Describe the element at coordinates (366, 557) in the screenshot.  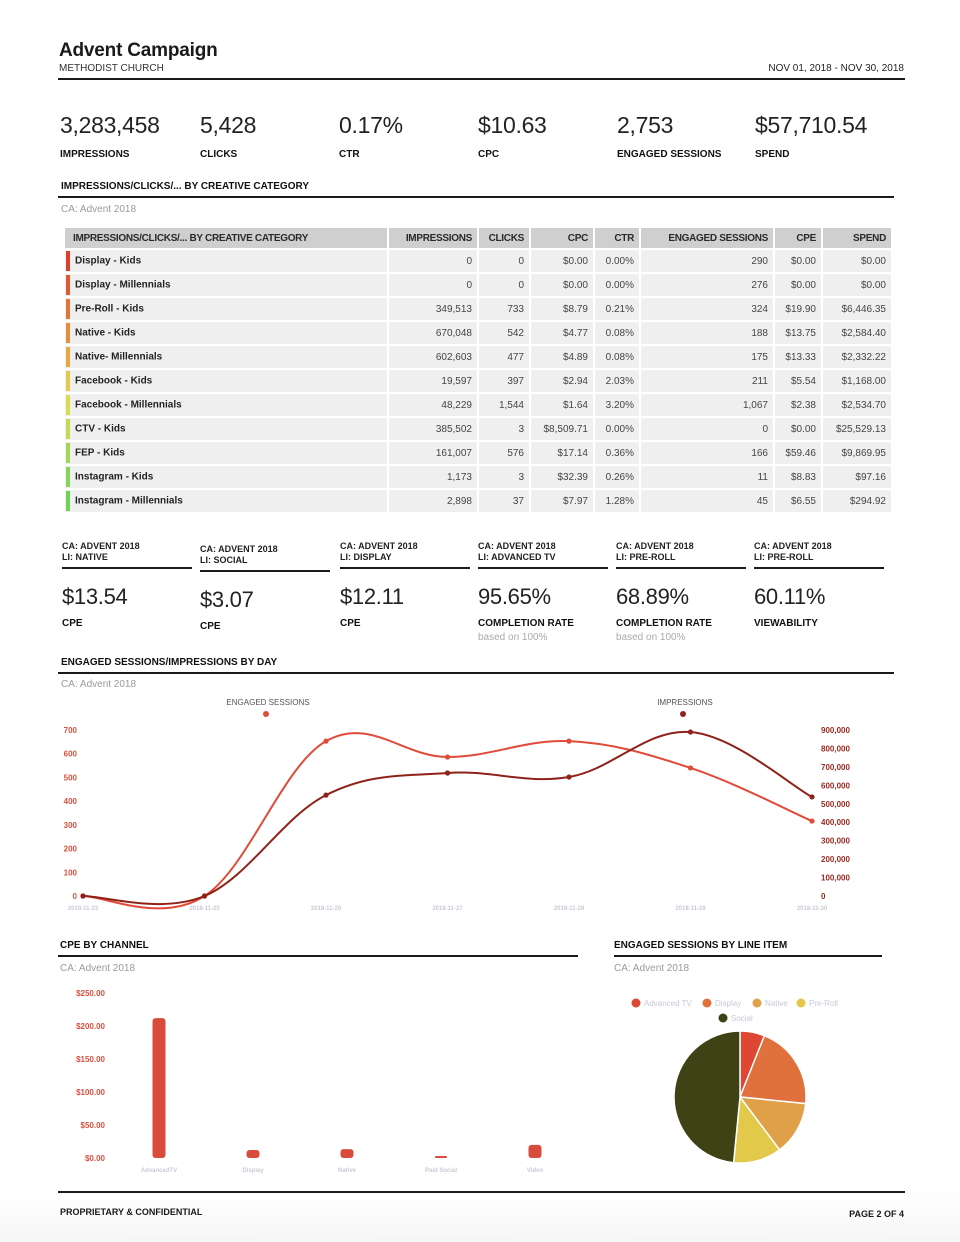
I see `card-line-item-label: LI: DISPLAY` at that location.